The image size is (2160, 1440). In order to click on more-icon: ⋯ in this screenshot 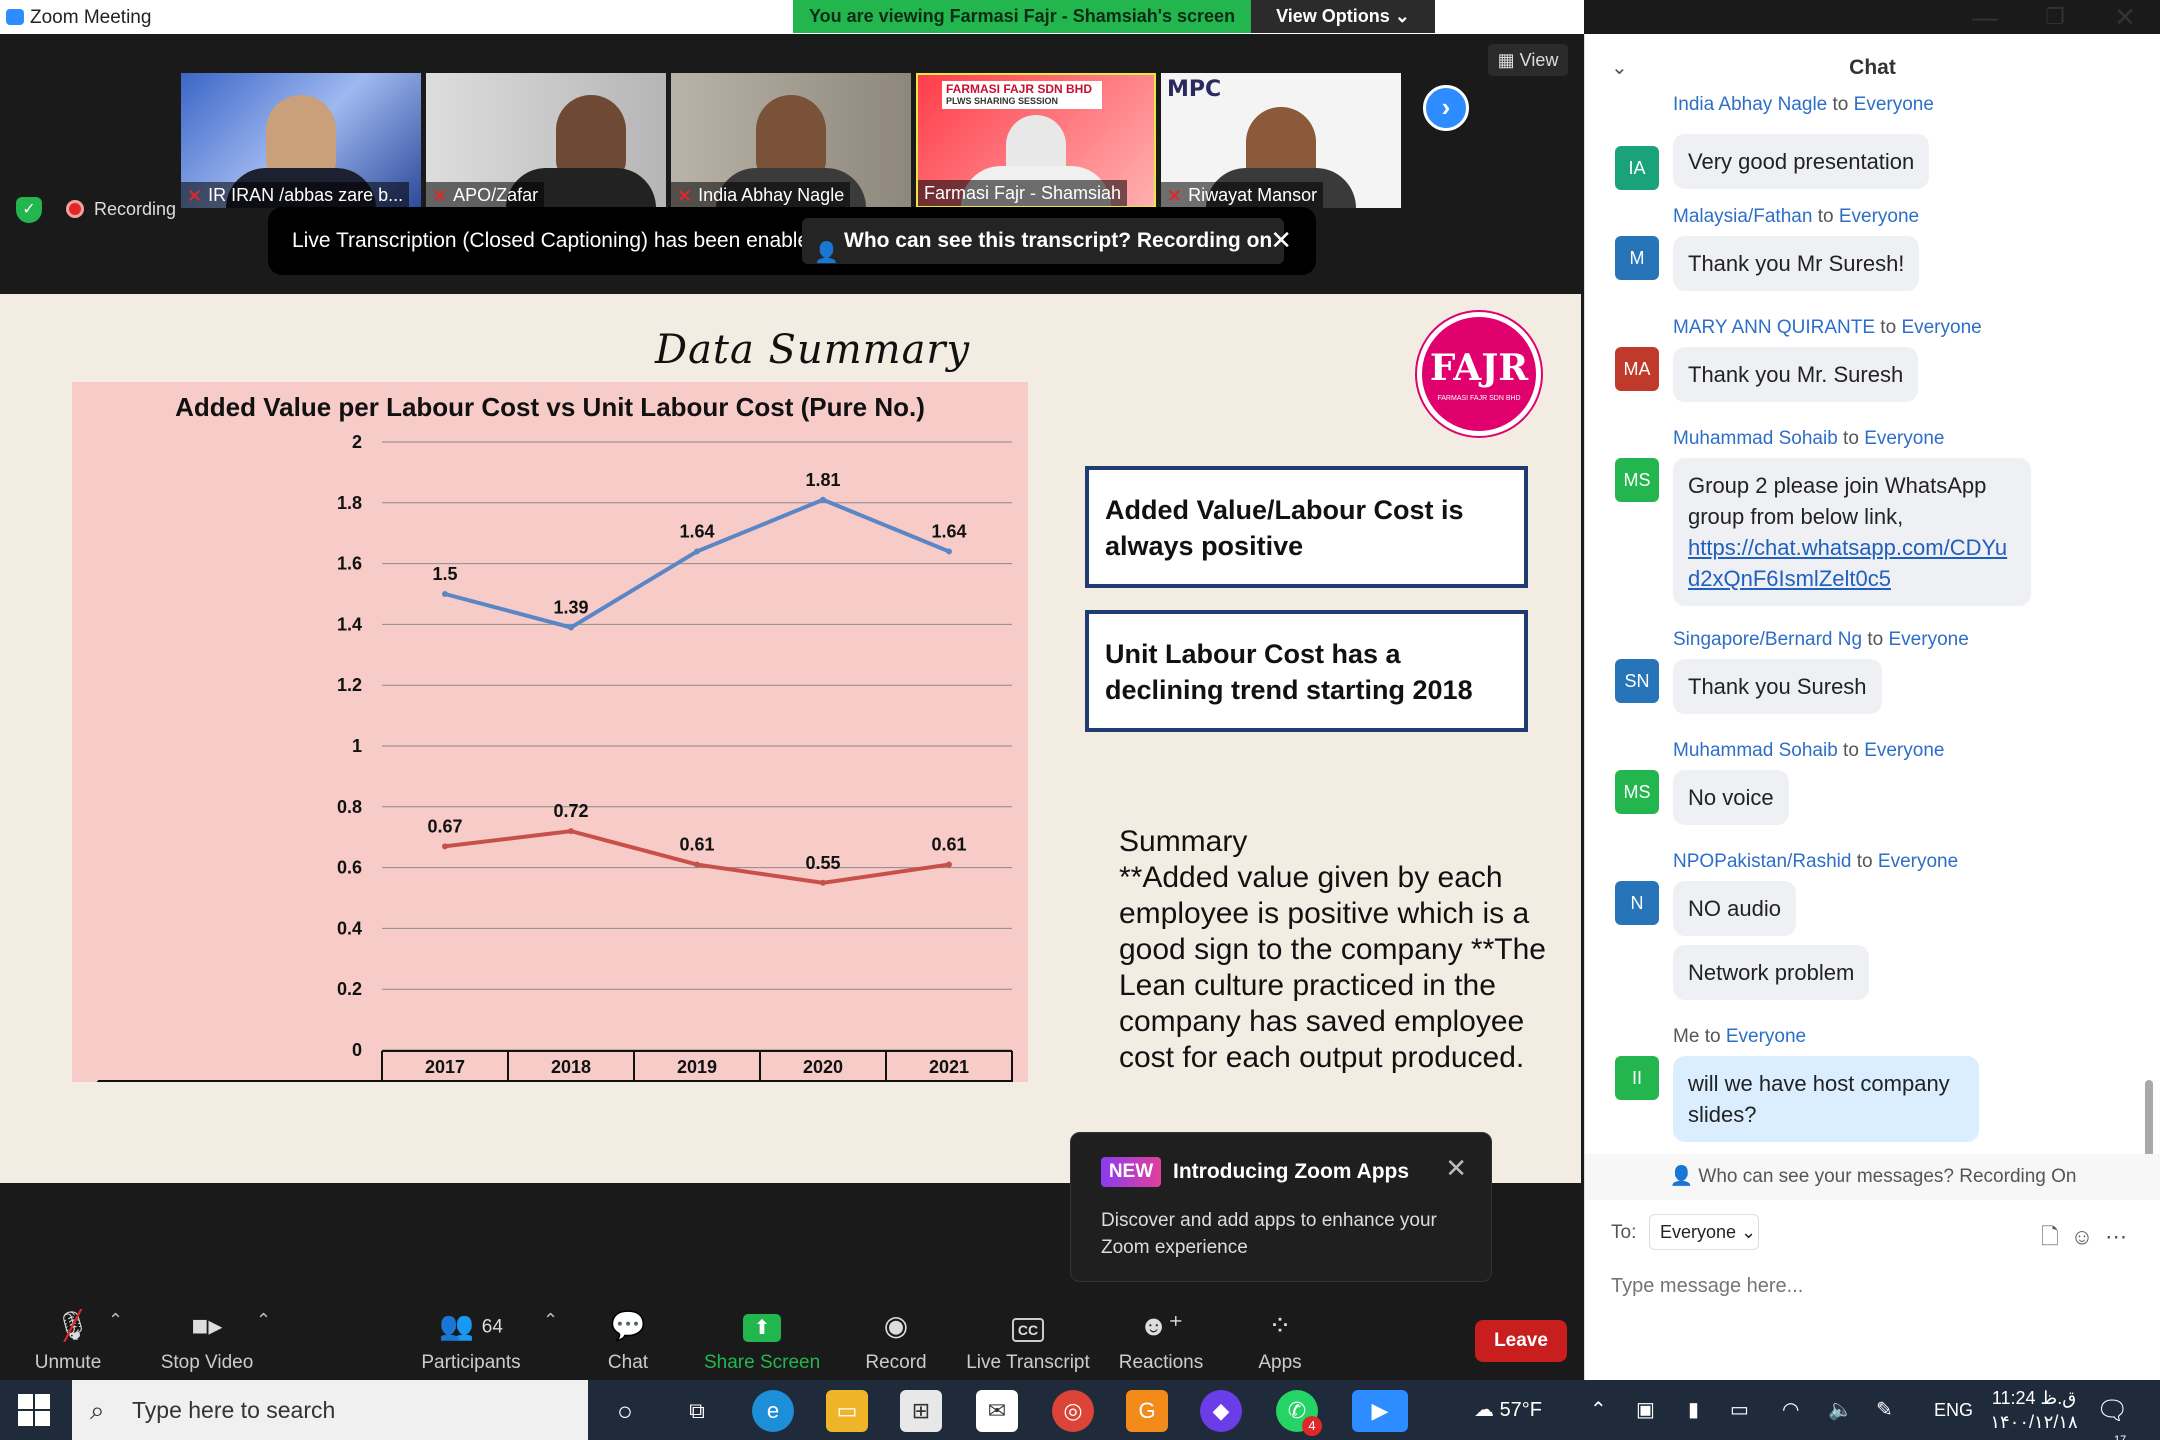, I will do `click(2122, 1236)`.